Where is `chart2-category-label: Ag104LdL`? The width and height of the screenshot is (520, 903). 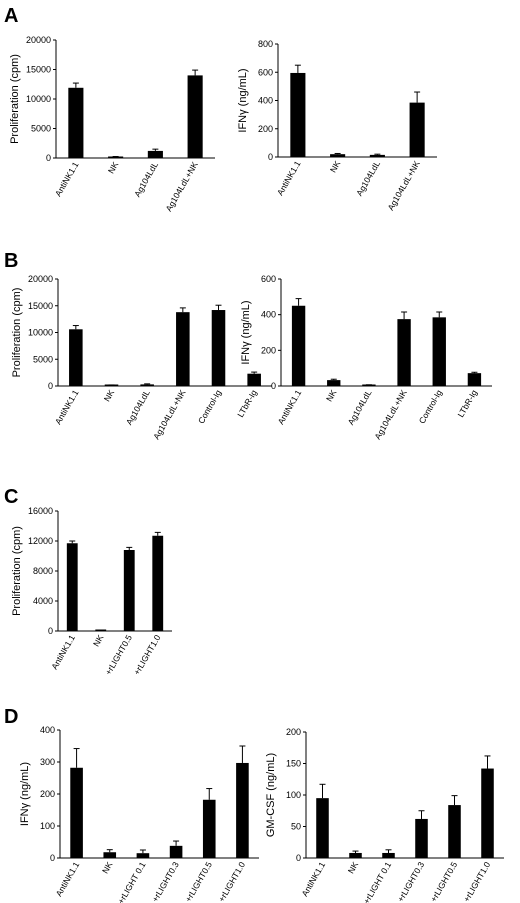
chart2-category-label: Ag104LdL is located at coordinates (138, 407).